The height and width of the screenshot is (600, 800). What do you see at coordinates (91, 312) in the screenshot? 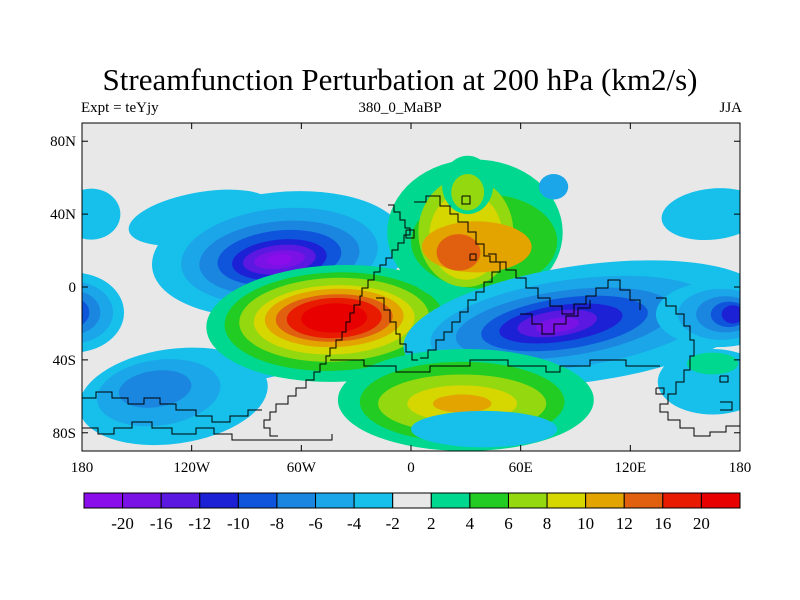
I see `contour-eastpac-low-minus6` at bounding box center [91, 312].